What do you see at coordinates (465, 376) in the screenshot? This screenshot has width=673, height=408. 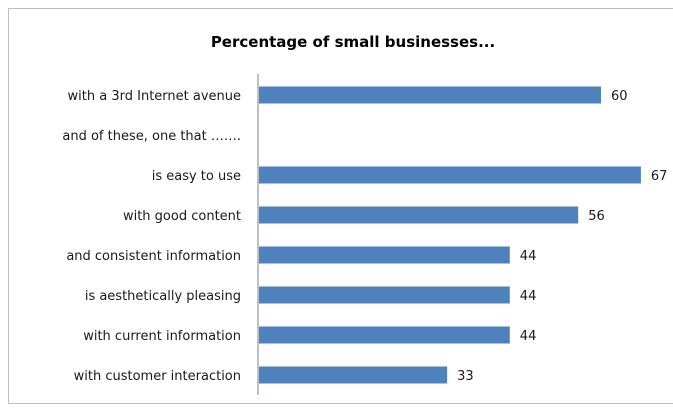 I see `value-label: 33` at bounding box center [465, 376].